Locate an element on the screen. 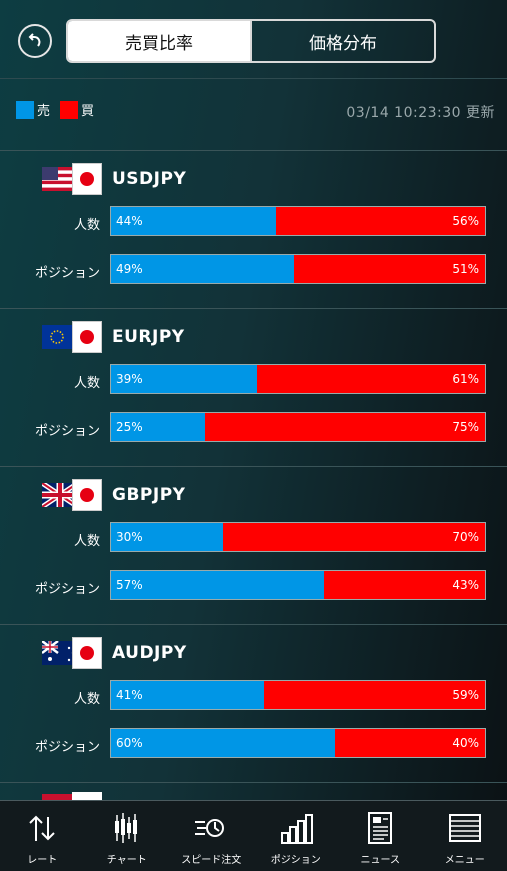  sell-segment: 41% is located at coordinates (187, 695).